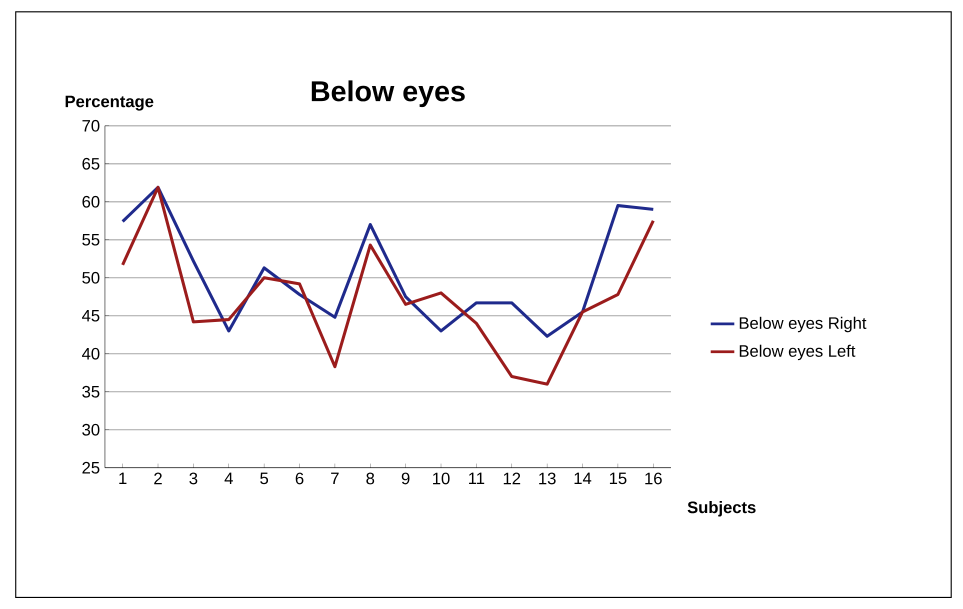 This screenshot has height=609, width=963. Describe the element at coordinates (388, 262) in the screenshot. I see `line-series` at that location.